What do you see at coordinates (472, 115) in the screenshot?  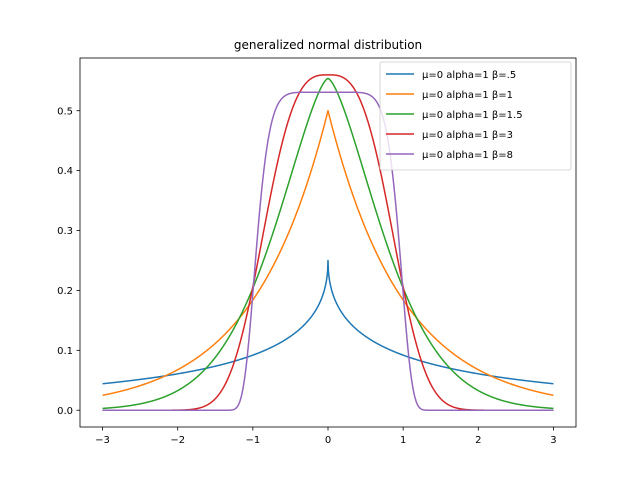 I see `legend-label-2: μ=0 alpha=1 β=1.5` at bounding box center [472, 115].